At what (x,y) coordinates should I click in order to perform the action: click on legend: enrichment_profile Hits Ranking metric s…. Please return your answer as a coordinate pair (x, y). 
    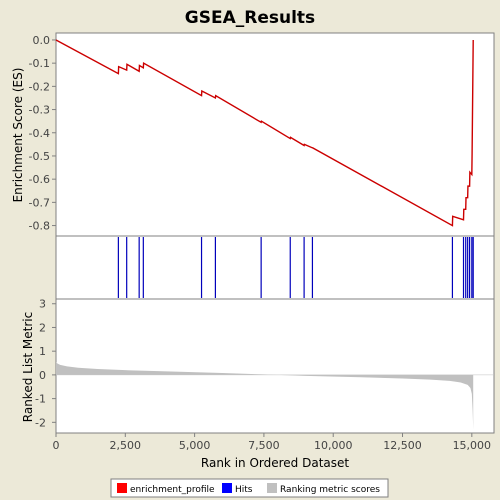
    Looking at the image, I should click on (249, 488).